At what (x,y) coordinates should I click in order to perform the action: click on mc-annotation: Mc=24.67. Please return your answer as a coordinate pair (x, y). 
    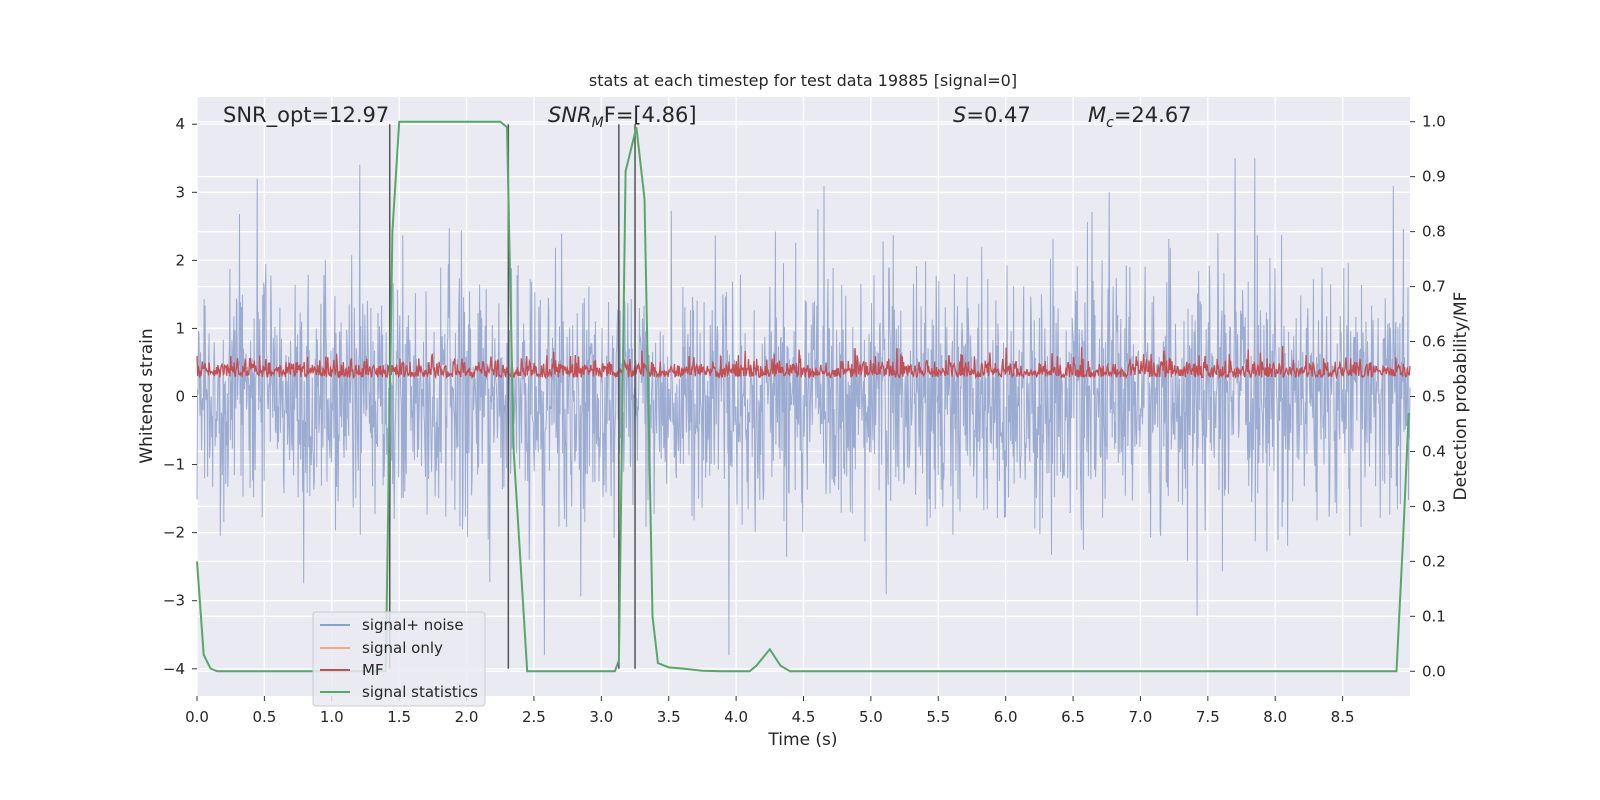
    Looking at the image, I should click on (1140, 117).